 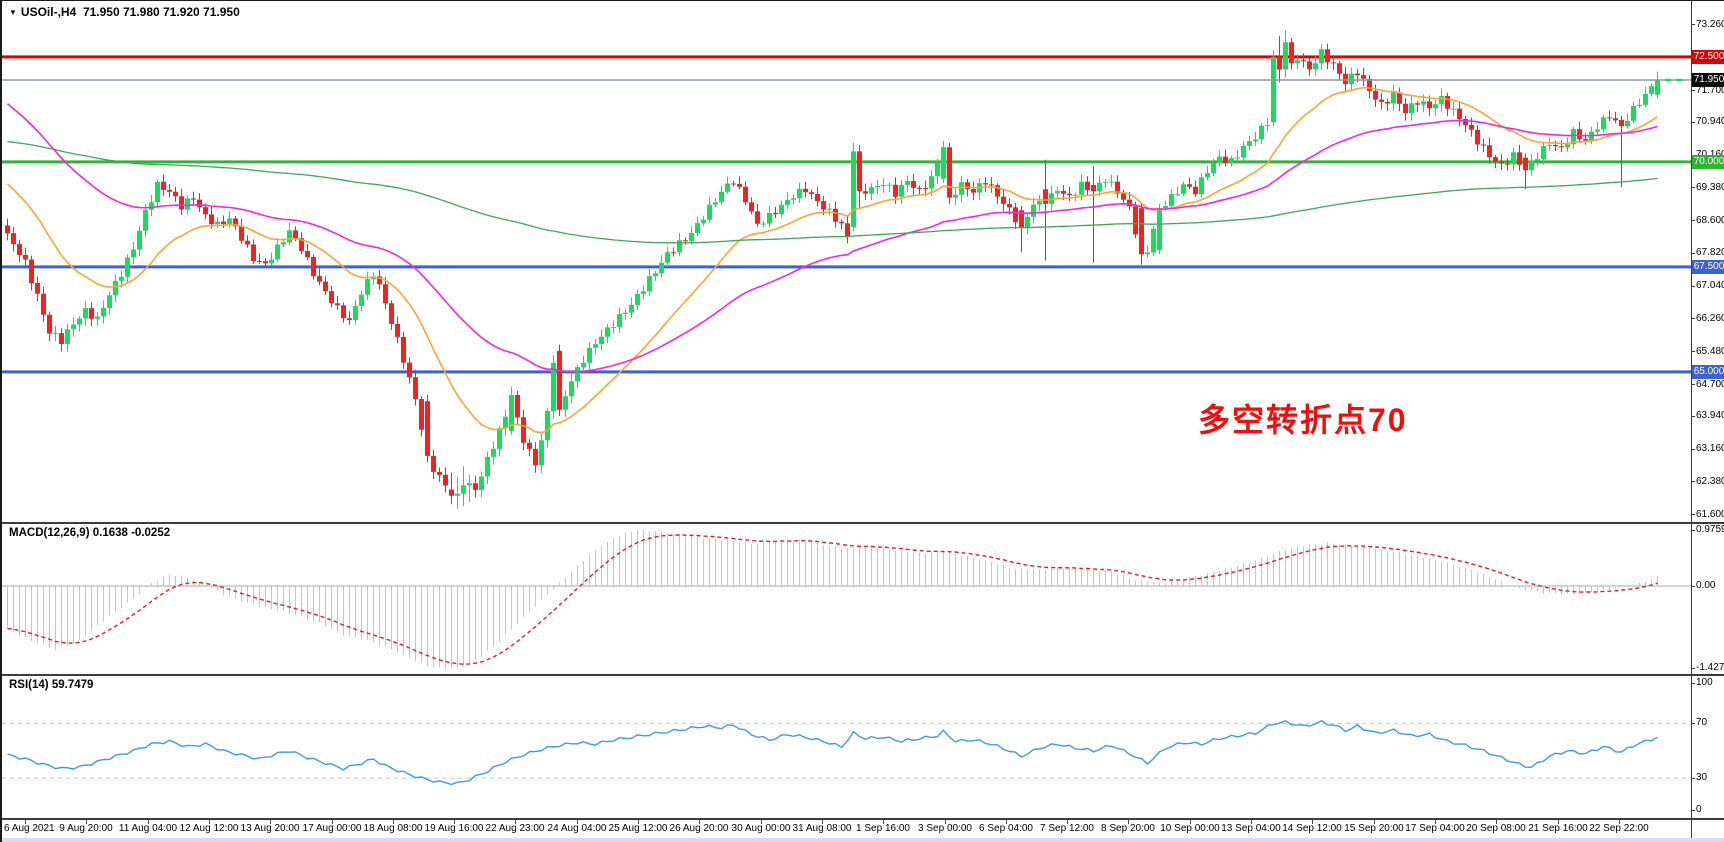 What do you see at coordinates (577, 828) in the screenshot?
I see `time-tick-label: 24 Aug 04:00` at bounding box center [577, 828].